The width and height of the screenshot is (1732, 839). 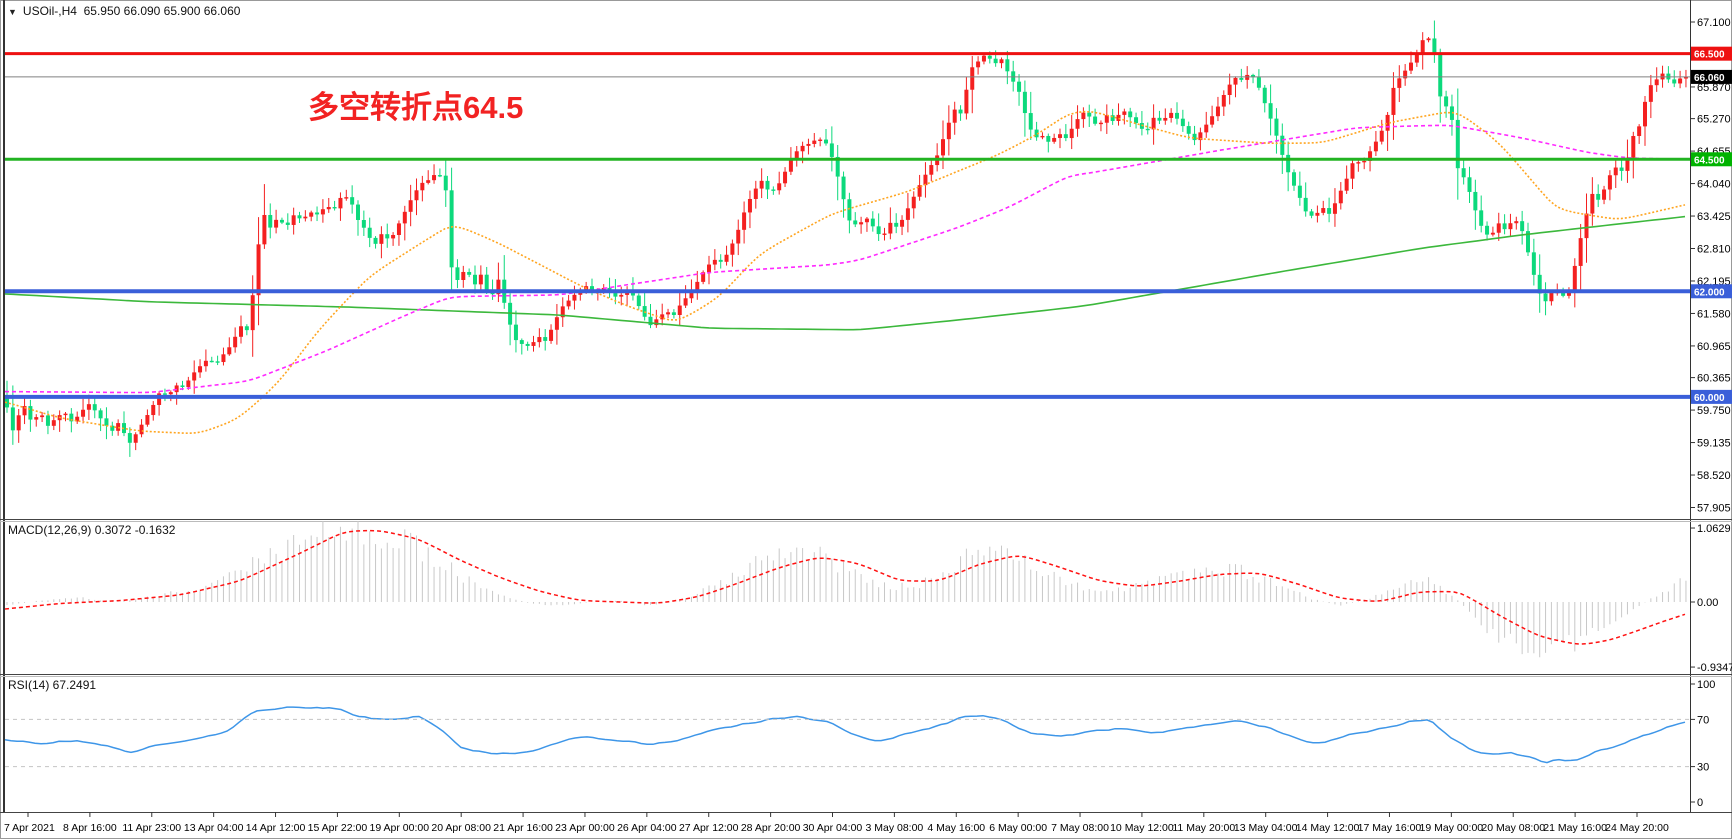 I want to click on time-axis-label: 3 May 08:00, so click(x=894, y=828).